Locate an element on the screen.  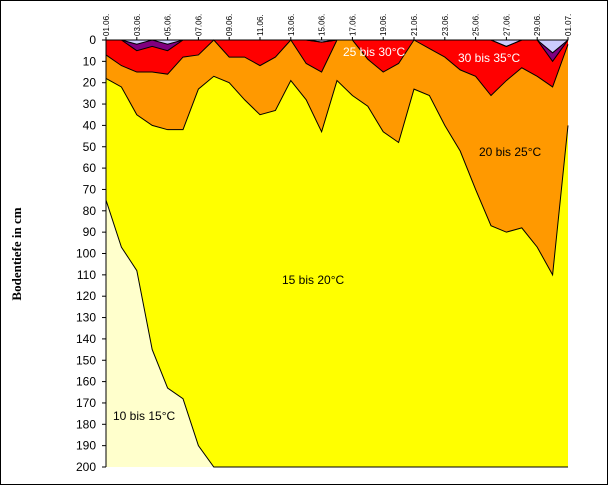
x-tick-label: 09.06. is located at coordinates (229, 25).